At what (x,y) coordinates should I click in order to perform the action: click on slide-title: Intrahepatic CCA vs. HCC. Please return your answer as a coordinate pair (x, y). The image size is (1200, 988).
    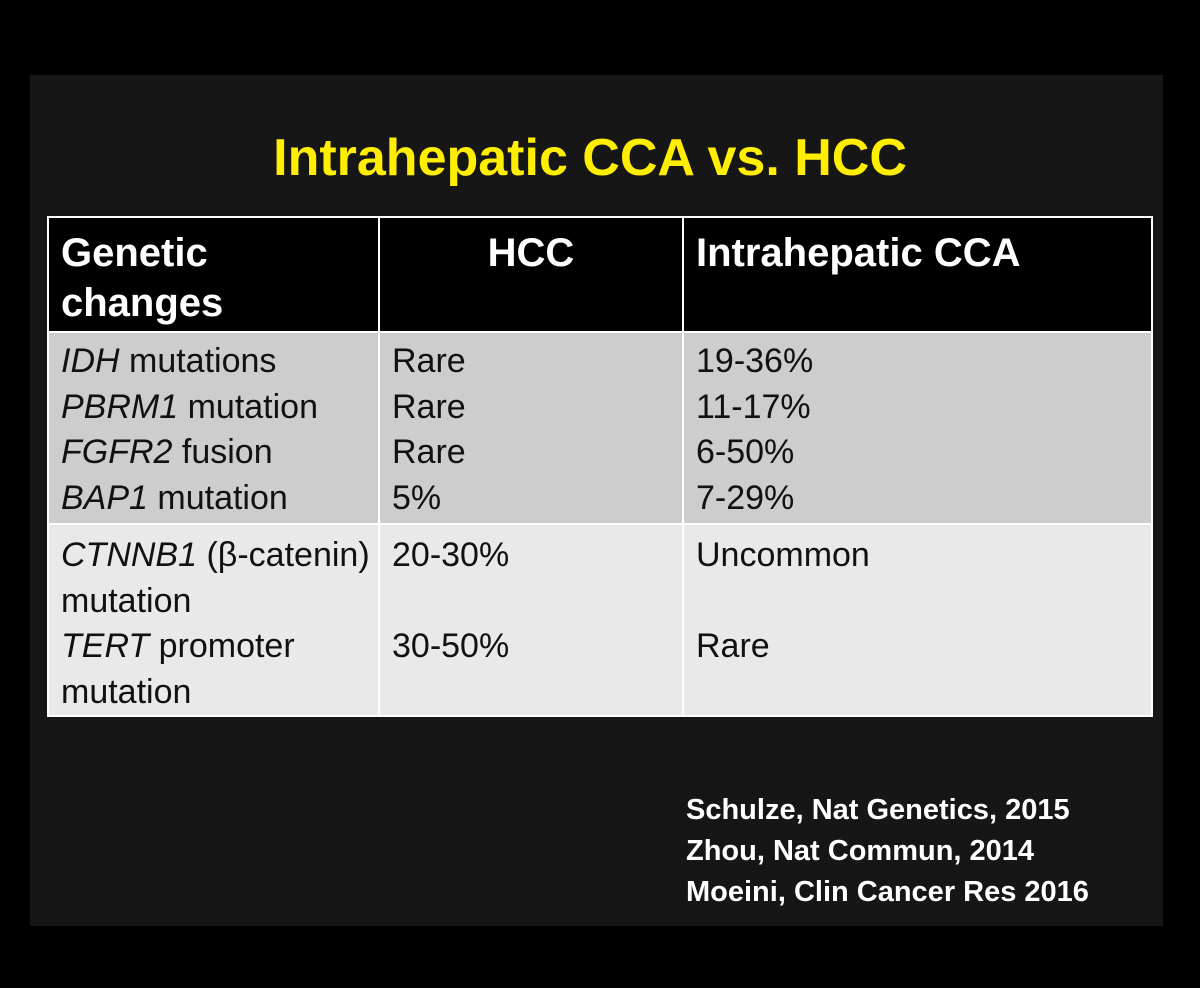
    Looking at the image, I should click on (590, 158).